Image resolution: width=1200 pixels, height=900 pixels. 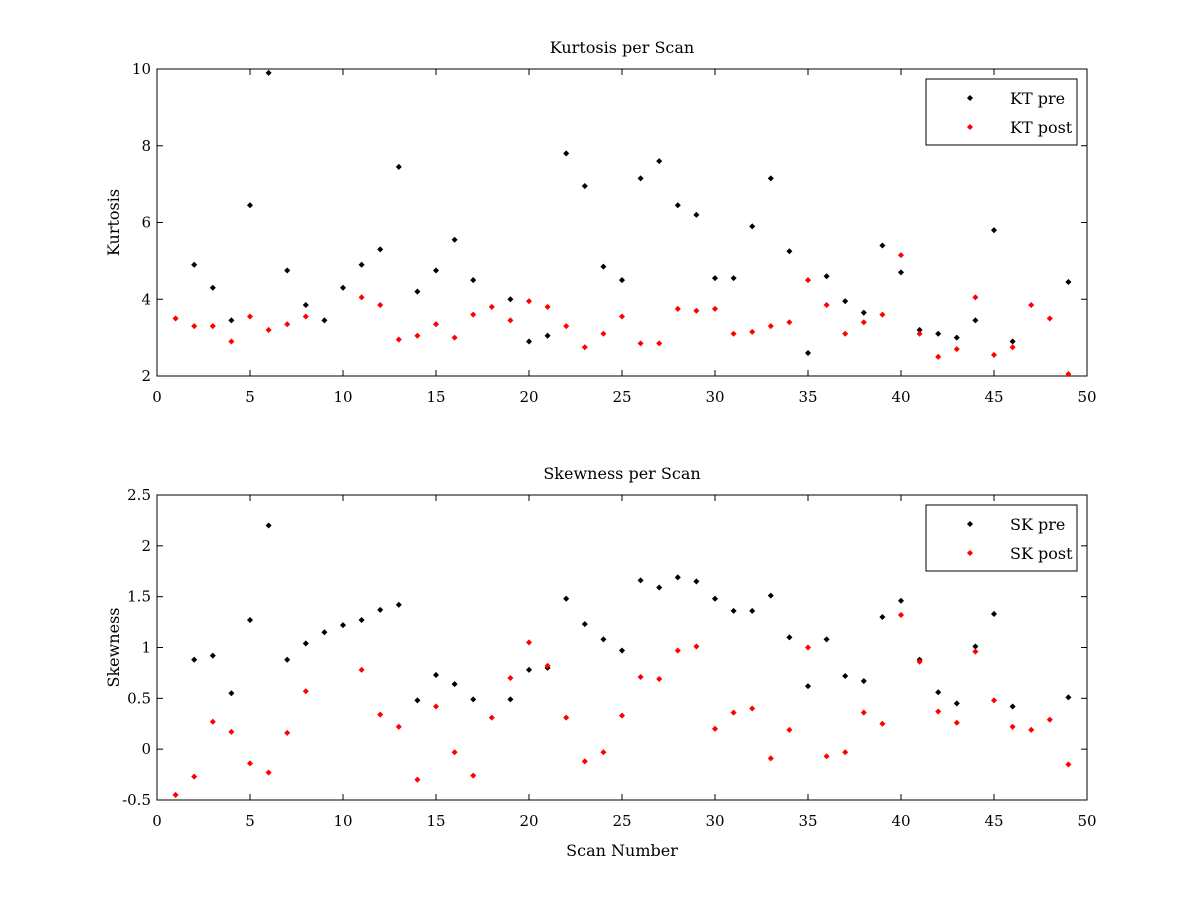 I want to click on x-tick-label: 0, so click(x=157, y=821).